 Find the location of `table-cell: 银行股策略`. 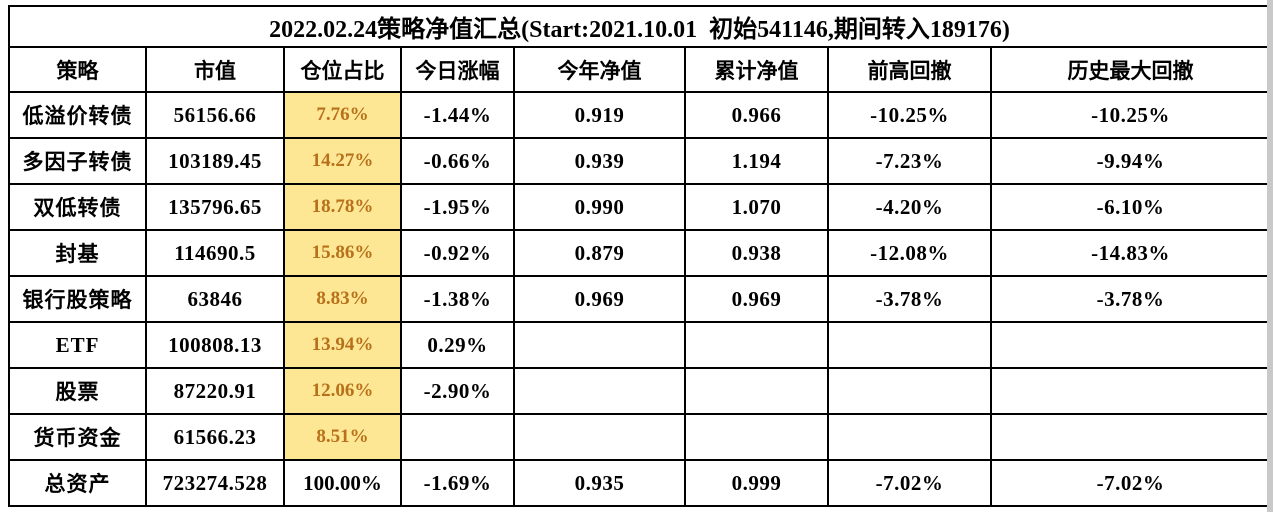

table-cell: 银行股策略 is located at coordinates (78, 300).